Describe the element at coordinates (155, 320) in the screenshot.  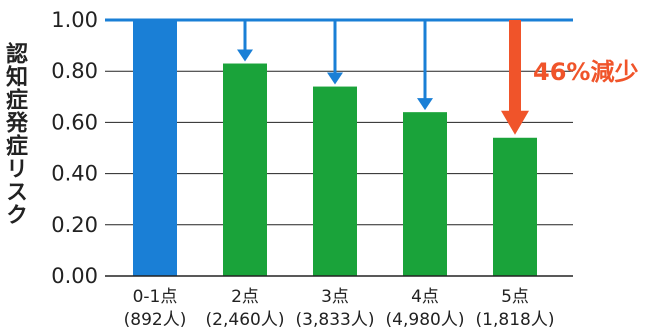
I see `sample-size-label: (892人)` at that location.